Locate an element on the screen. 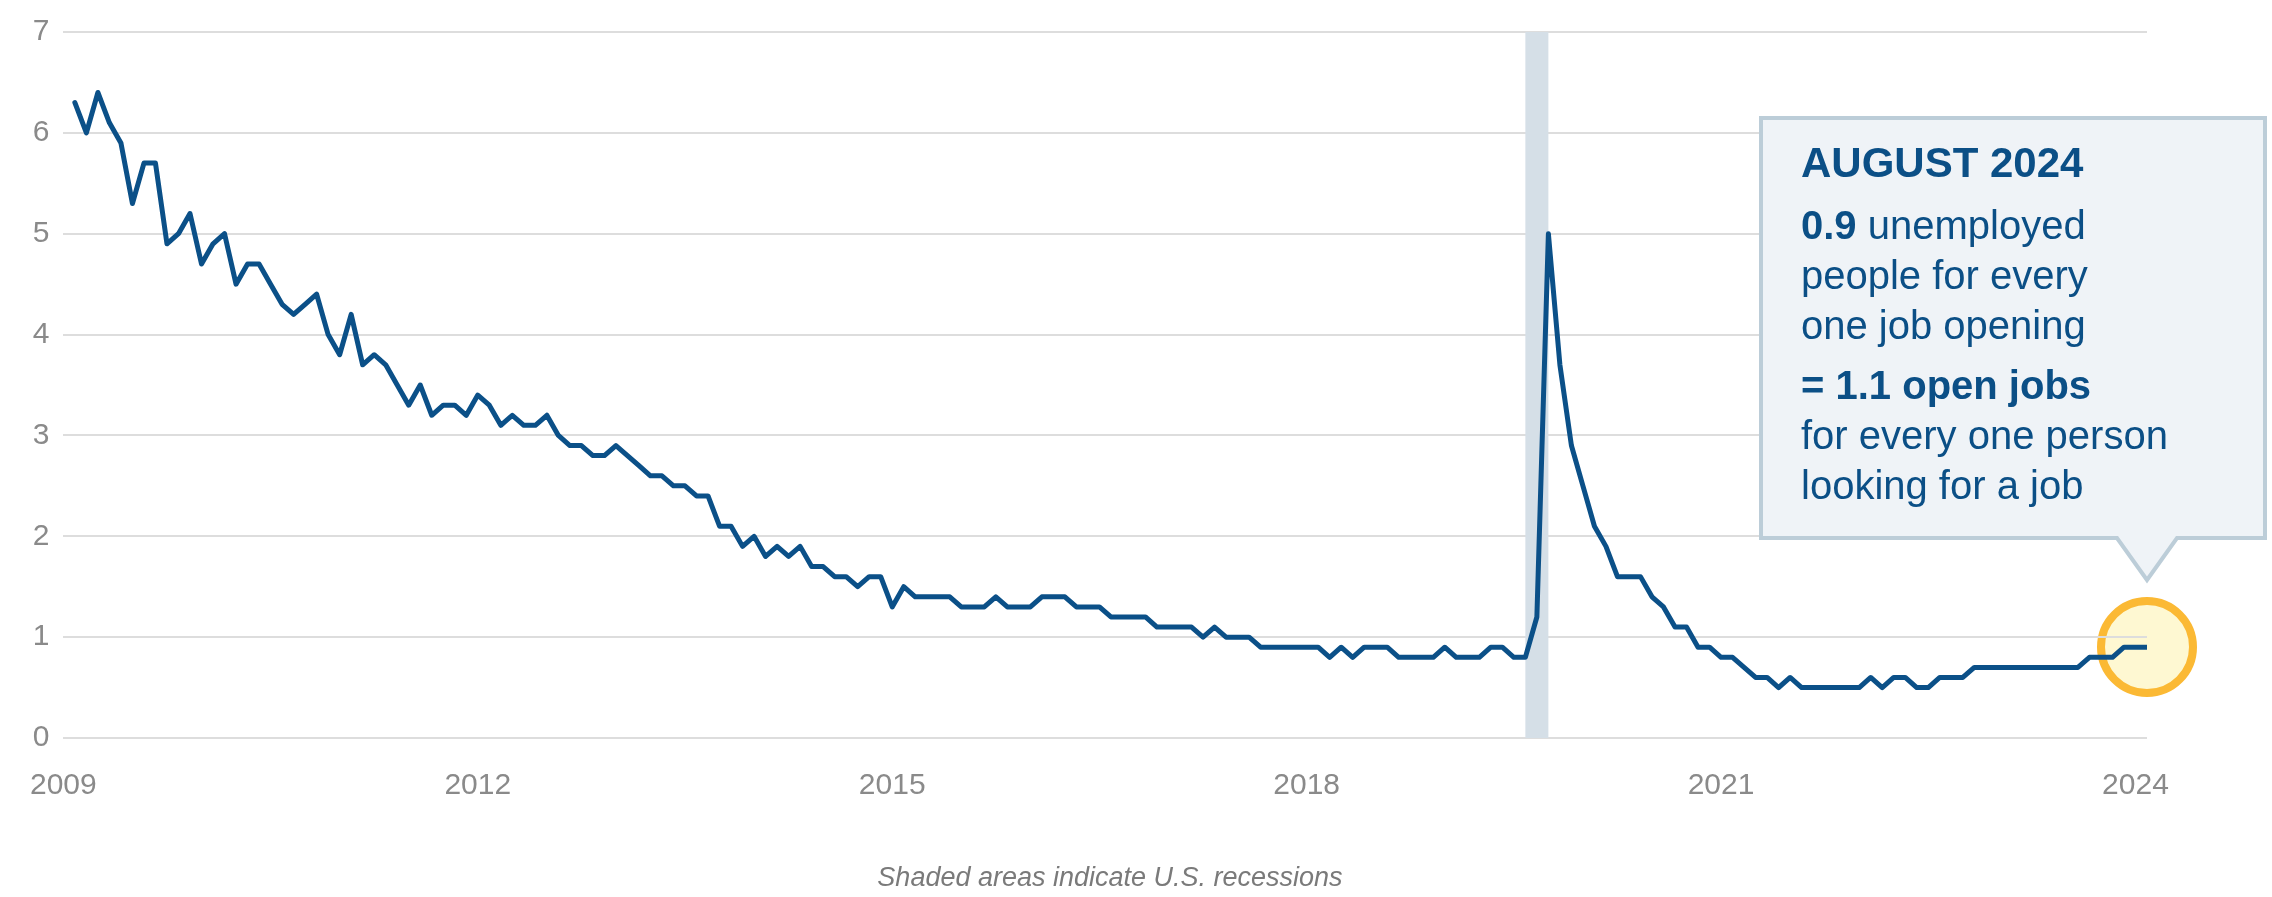 The height and width of the screenshot is (897, 2272). annotation: = 1.1 open jobs is located at coordinates (1946, 385).